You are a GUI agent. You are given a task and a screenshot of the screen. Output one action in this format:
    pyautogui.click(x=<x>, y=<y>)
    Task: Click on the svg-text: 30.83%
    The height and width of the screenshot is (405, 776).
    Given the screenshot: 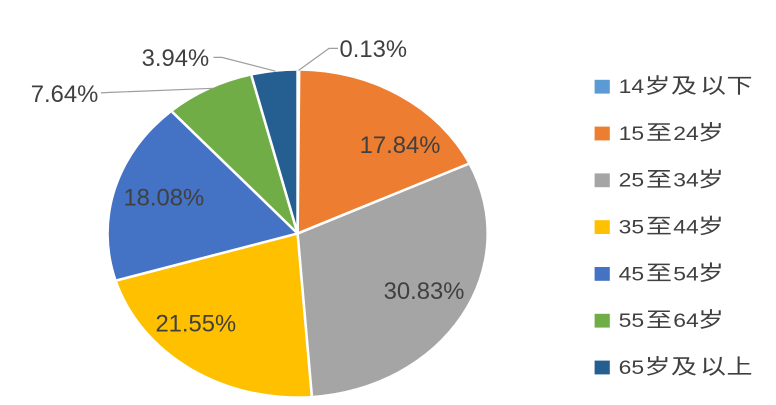 What is the action you would take?
    pyautogui.click(x=424, y=291)
    